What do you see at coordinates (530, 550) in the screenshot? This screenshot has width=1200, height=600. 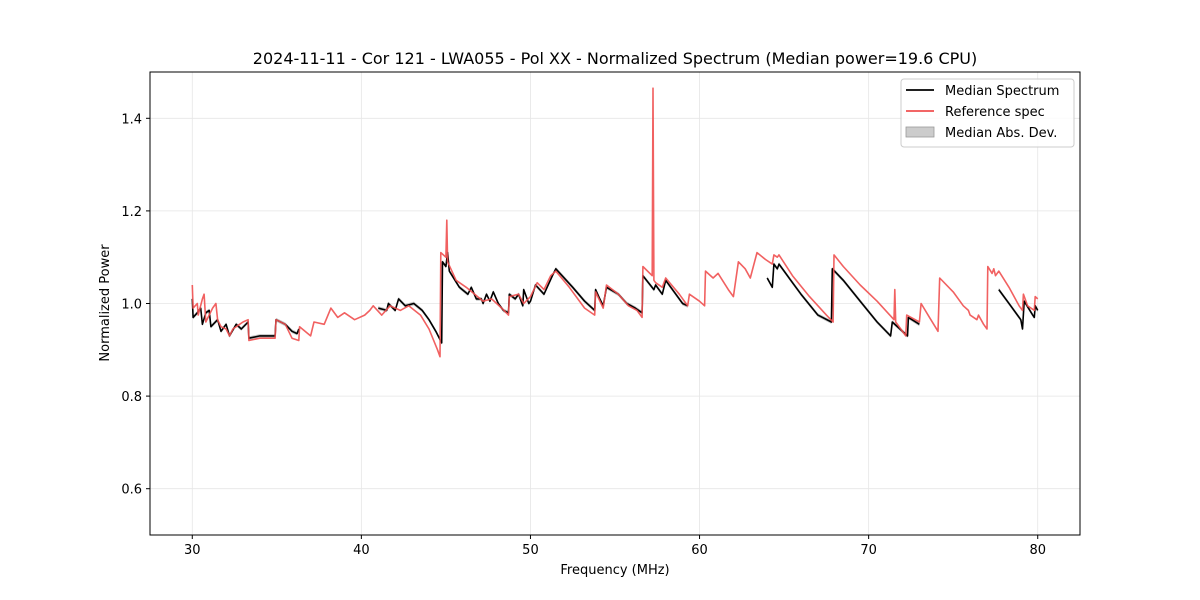 I see `x-tick-label: 50` at bounding box center [530, 550].